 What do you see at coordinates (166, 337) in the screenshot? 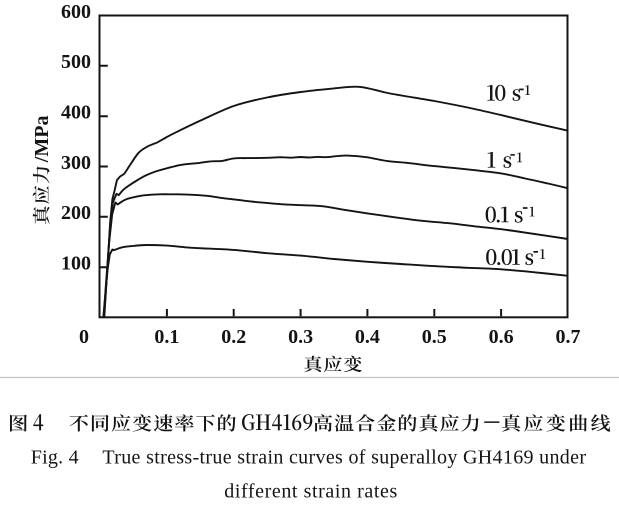
I see `svg-text: 0.1` at bounding box center [166, 337].